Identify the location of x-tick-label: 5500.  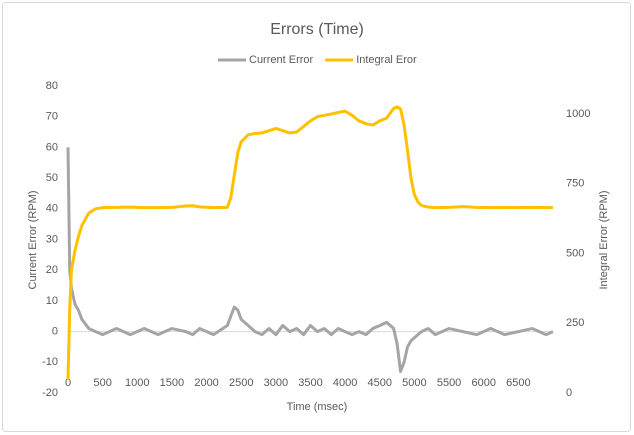
(449, 383).